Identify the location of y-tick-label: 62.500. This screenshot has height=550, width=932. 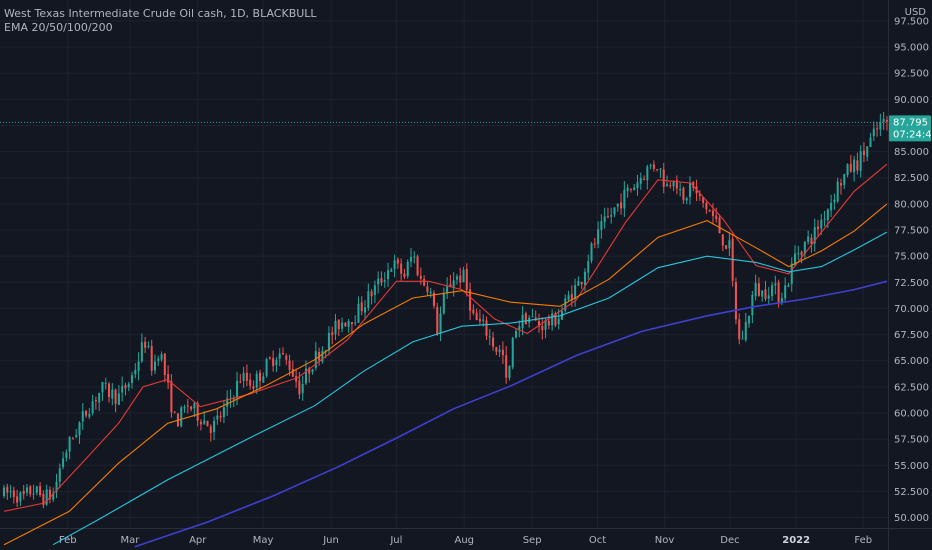
(911, 387).